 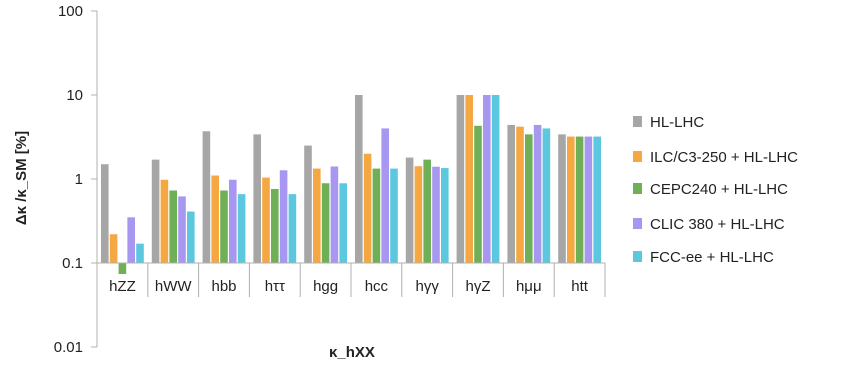 What do you see at coordinates (377, 286) in the screenshot?
I see `category-label: hcc` at bounding box center [377, 286].